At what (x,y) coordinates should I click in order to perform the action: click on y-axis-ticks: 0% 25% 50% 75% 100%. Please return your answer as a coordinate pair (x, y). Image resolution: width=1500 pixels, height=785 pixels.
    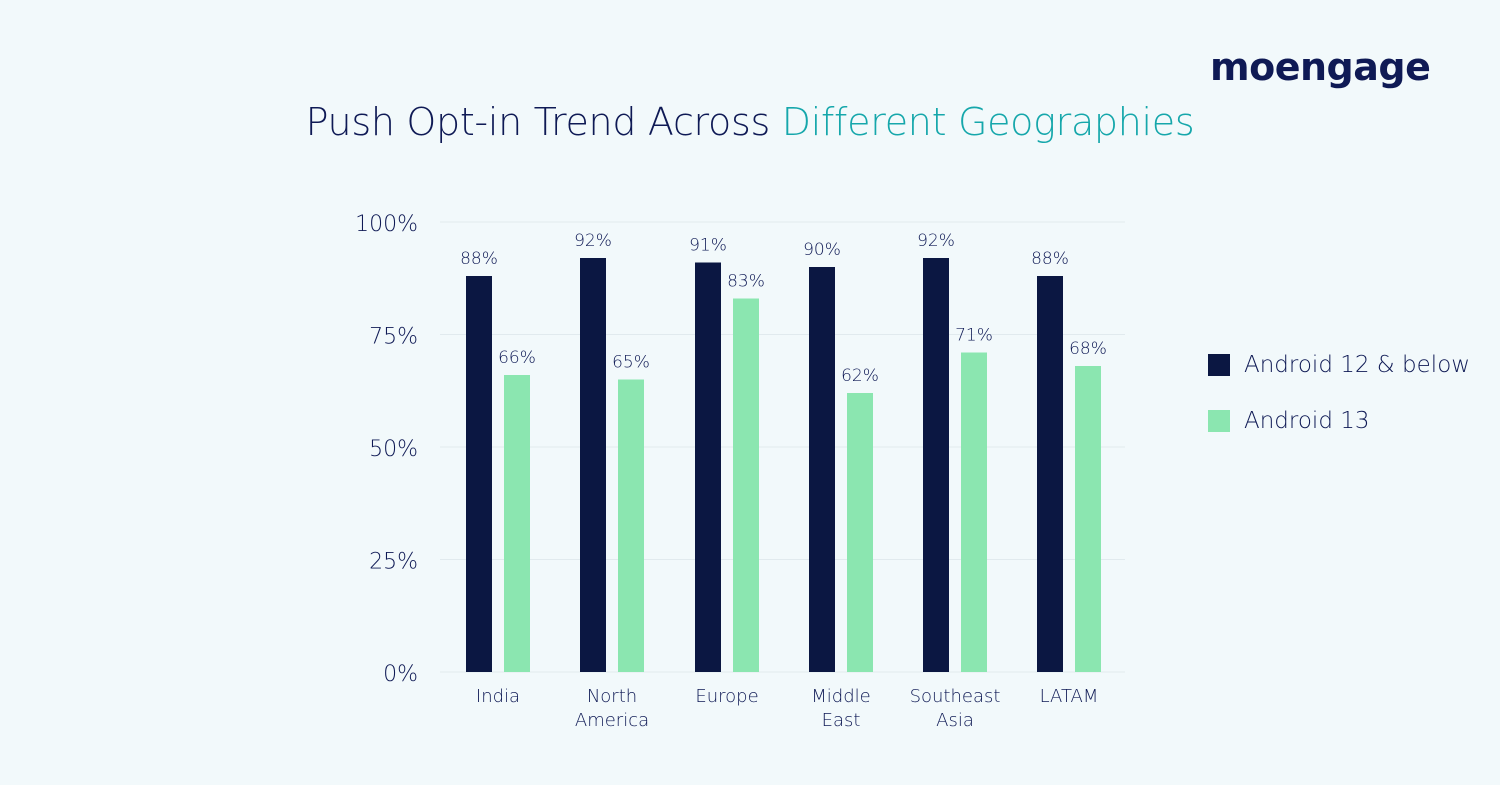
    Looking at the image, I should click on (386, 449).